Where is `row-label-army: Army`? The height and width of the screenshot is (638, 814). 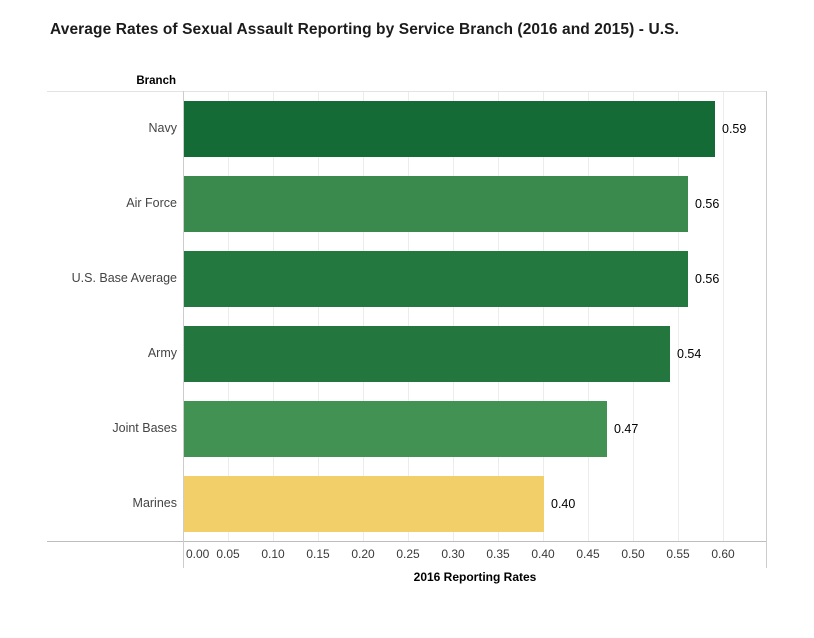 row-label-army: Army is located at coordinates (162, 353).